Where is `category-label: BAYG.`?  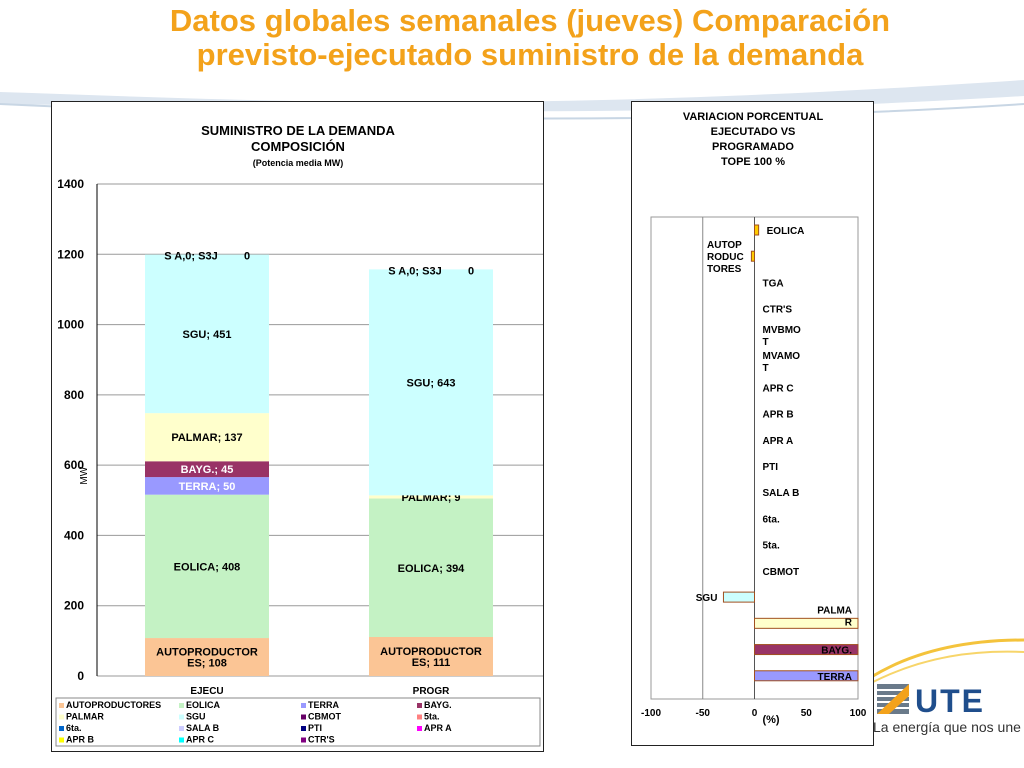
category-label: BAYG. is located at coordinates (836, 651).